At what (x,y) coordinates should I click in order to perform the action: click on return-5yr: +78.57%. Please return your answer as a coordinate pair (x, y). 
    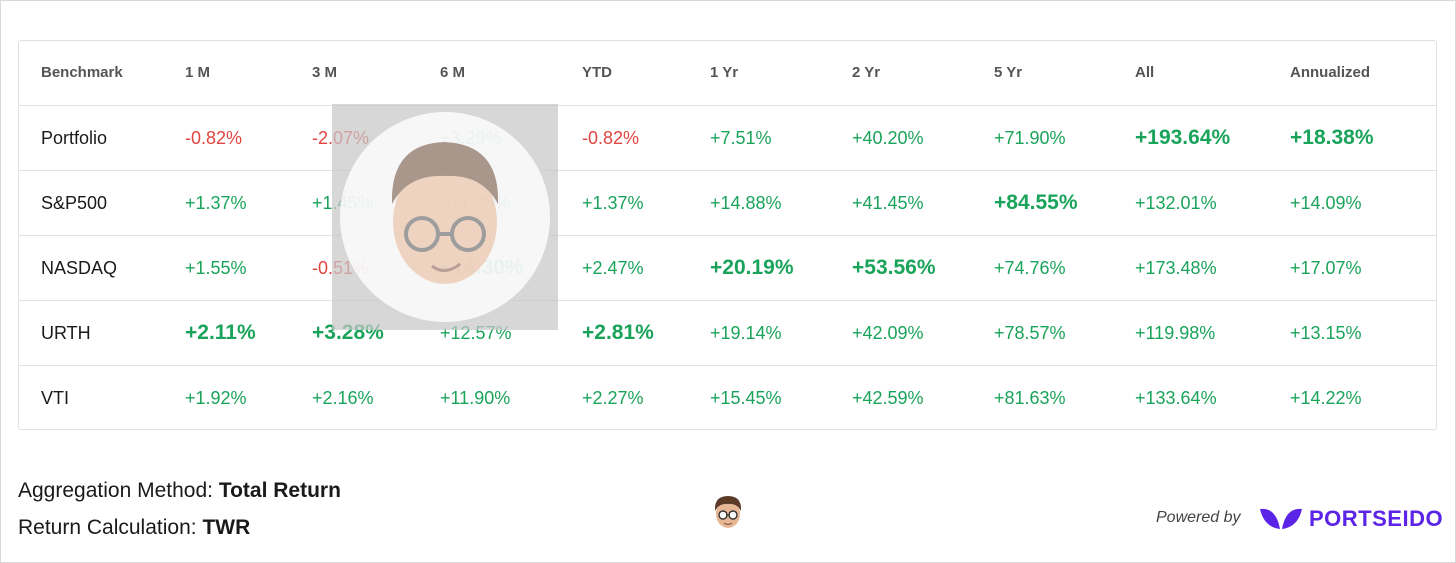
    Looking at the image, I should click on (1030, 333).